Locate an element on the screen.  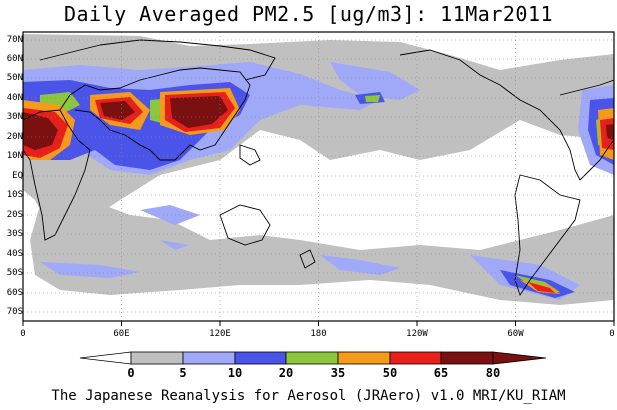
lon-label: 60W is located at coordinates (515, 334).